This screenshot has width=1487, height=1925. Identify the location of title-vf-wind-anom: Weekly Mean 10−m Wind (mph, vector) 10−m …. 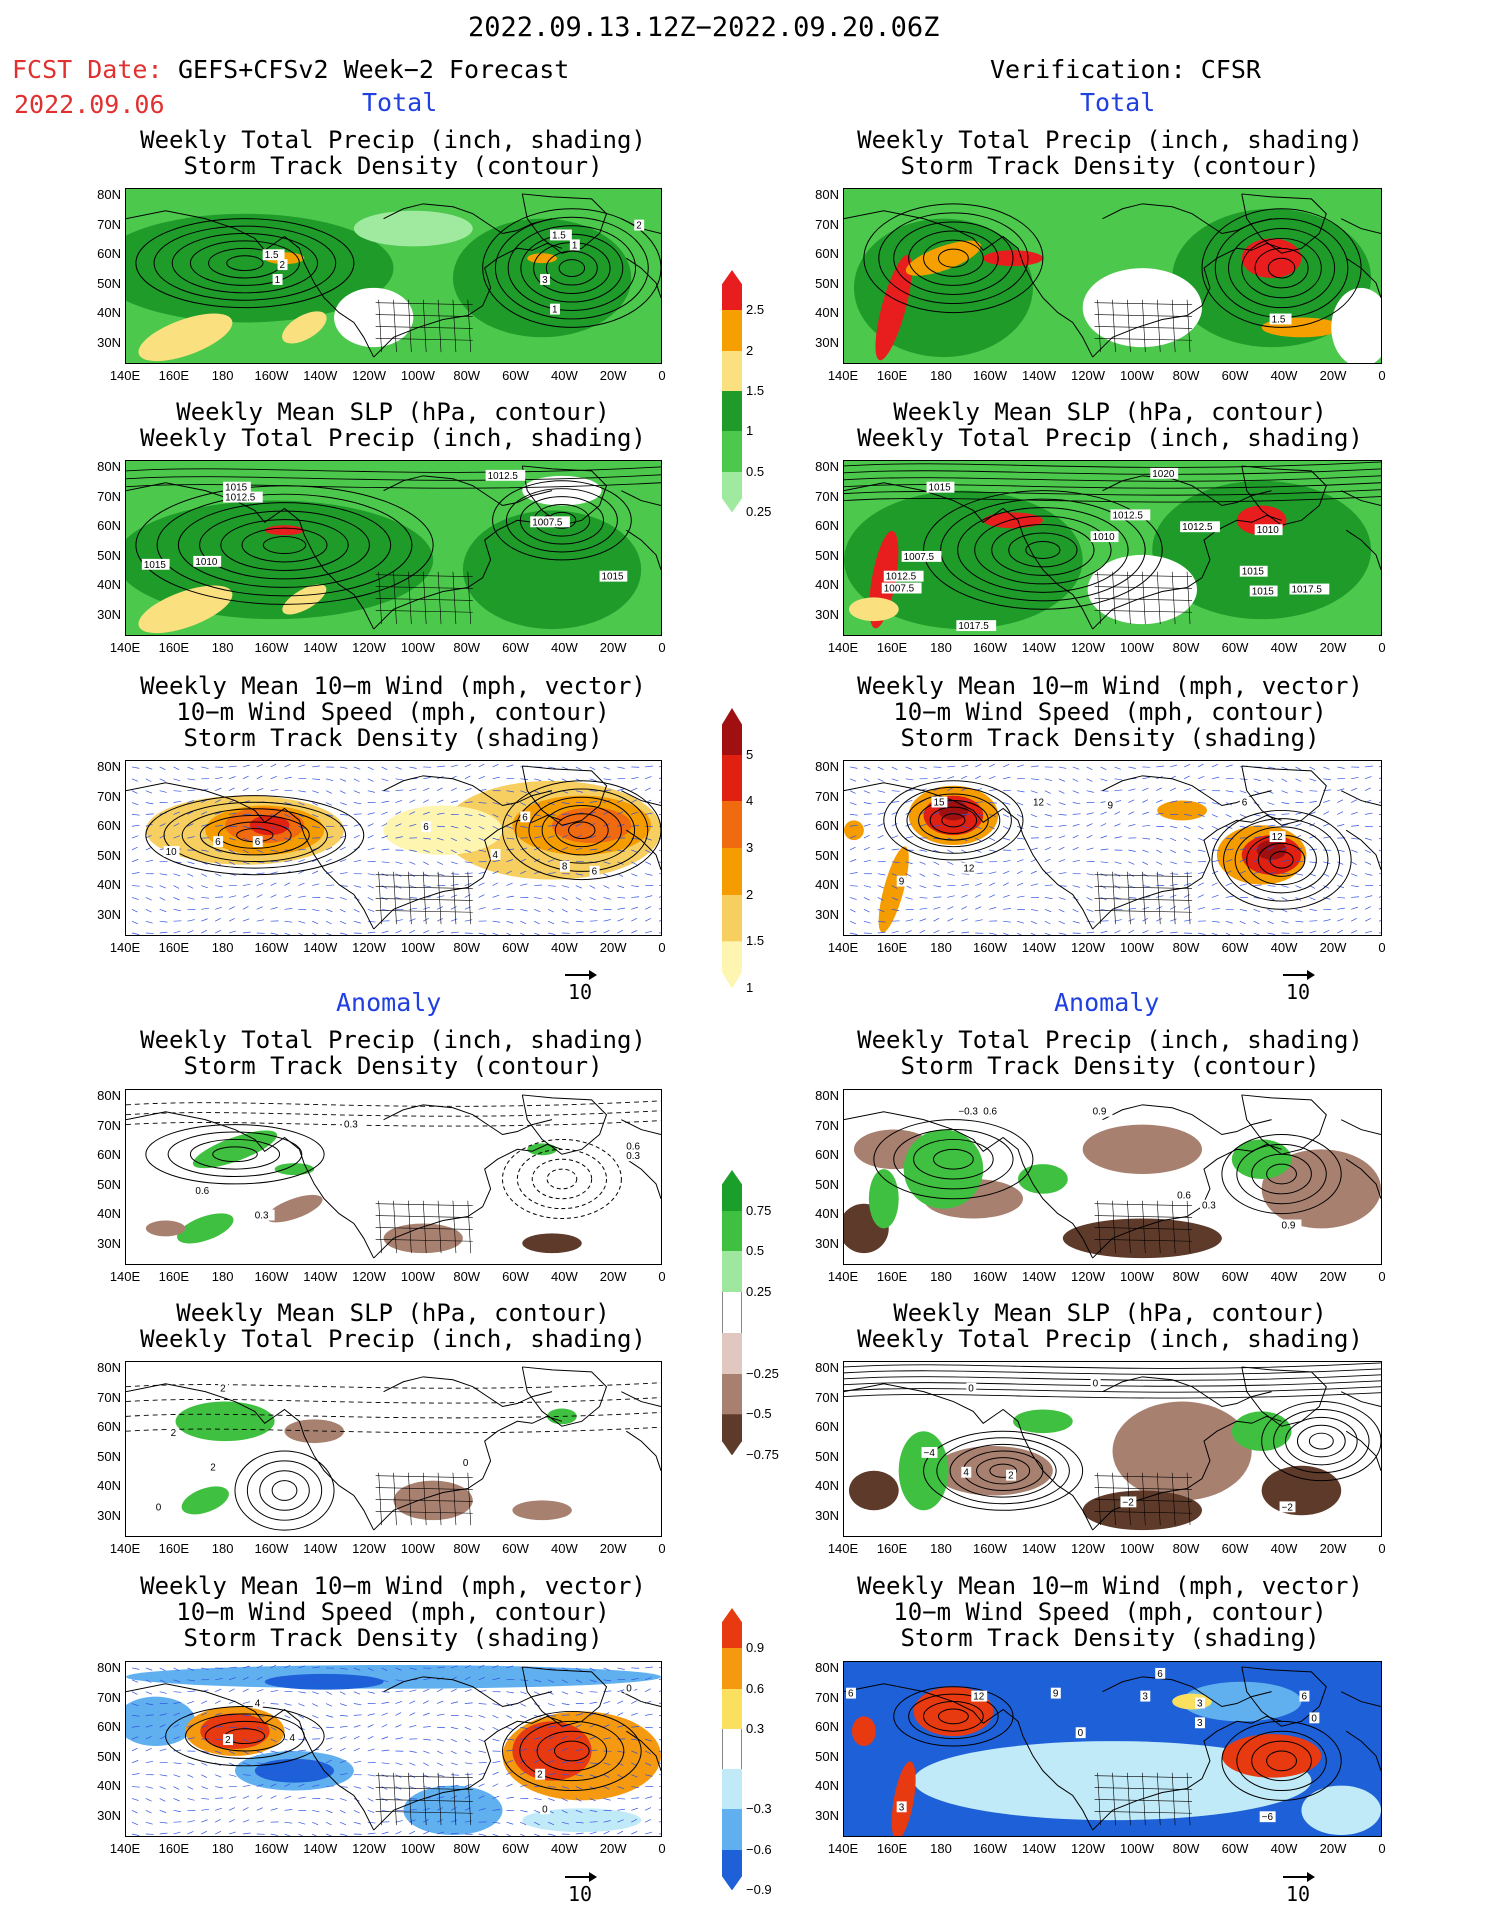
(1110, 1612).